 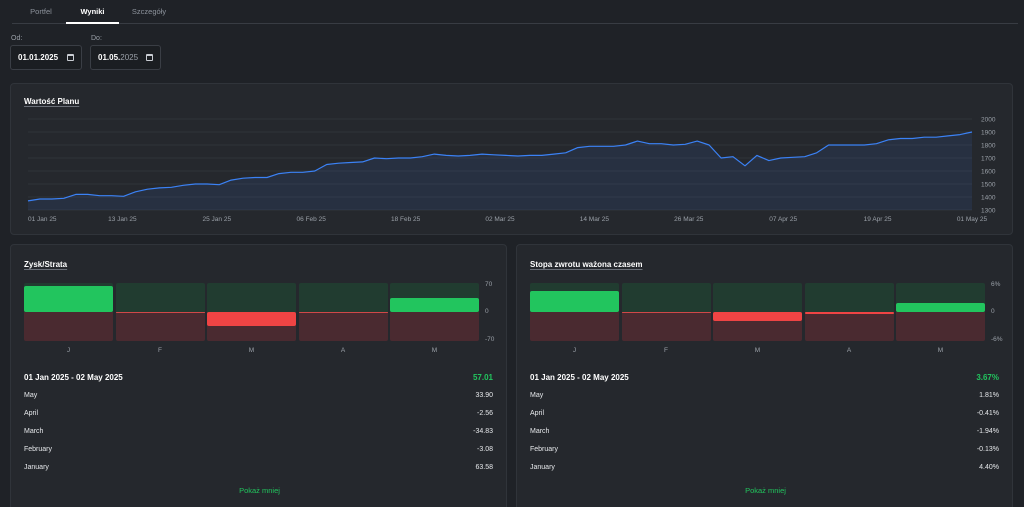 I want to click on date-to-label: Do:, so click(x=96, y=38).